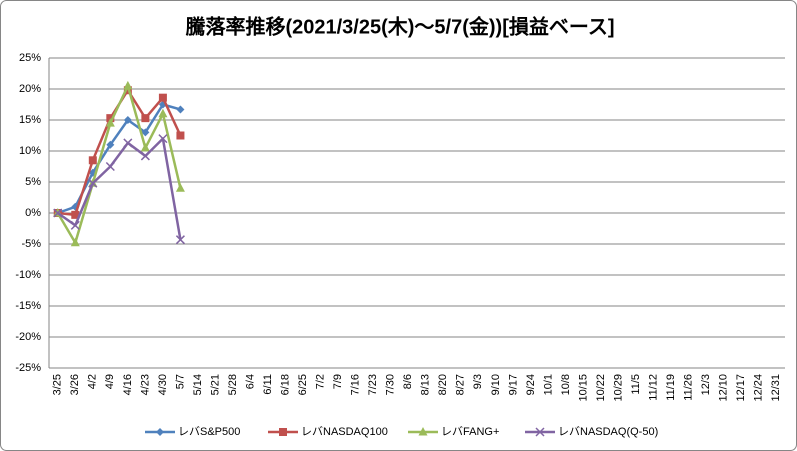  What do you see at coordinates (583, 388) in the screenshot?
I see `x-tick-label: 10/15` at bounding box center [583, 388].